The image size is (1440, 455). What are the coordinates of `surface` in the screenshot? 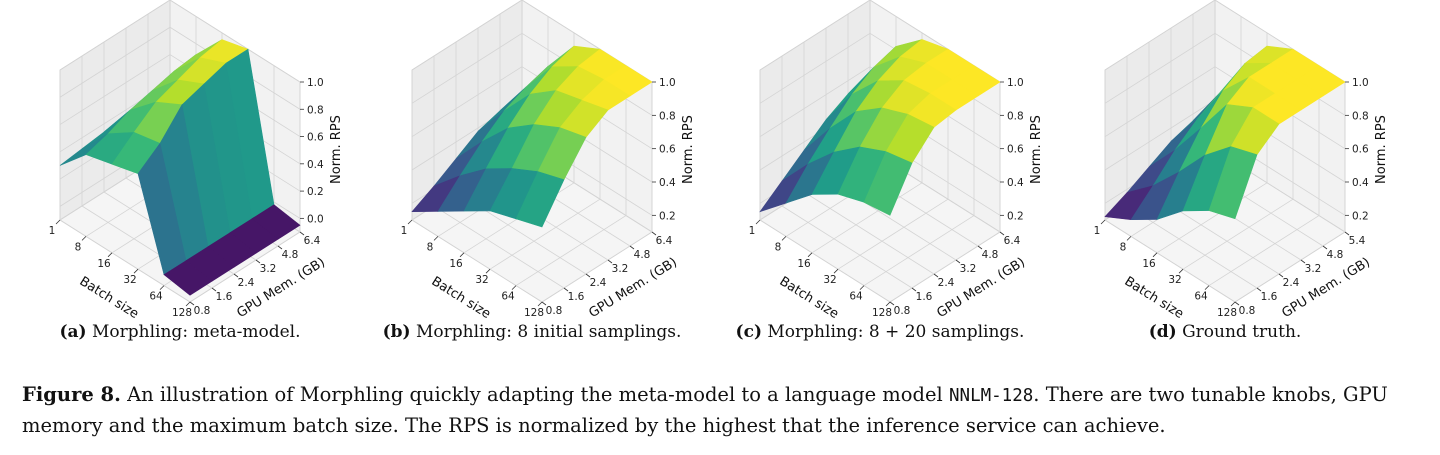 It's located at (180, 167).